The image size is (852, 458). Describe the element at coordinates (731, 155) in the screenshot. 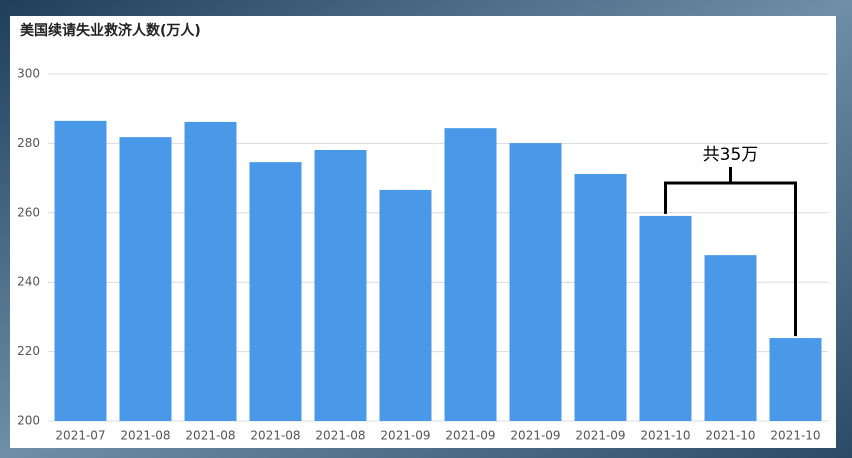

I see `annotation: 共35万` at that location.